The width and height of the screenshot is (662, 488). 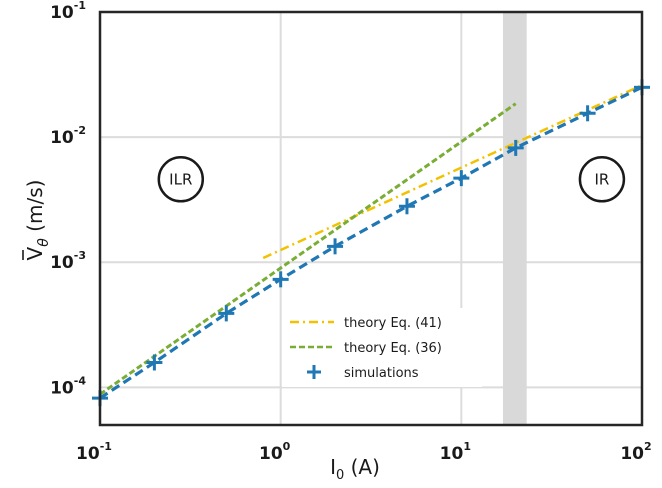 I want to click on svg-text: Vθ (m/s), so click(x=37, y=220).